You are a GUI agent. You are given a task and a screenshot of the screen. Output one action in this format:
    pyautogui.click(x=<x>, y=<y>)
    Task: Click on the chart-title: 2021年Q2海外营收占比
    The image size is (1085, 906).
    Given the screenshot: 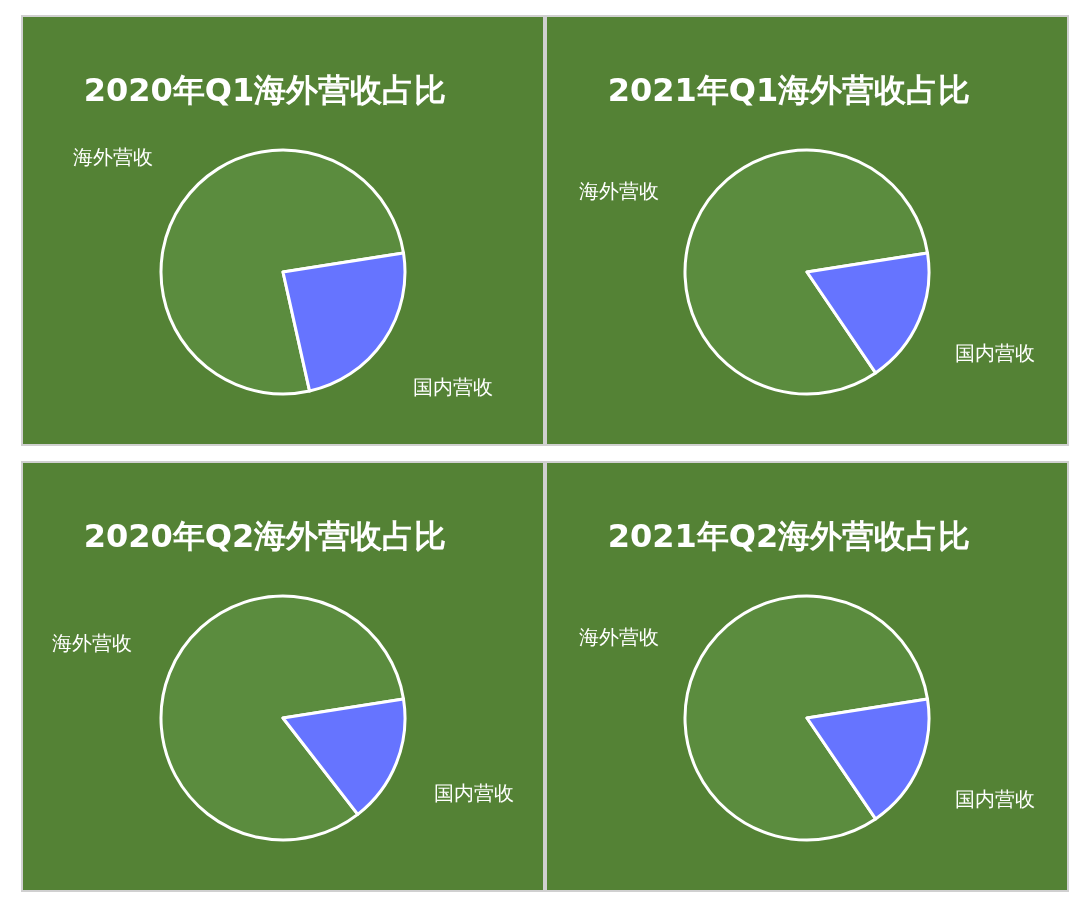 What is the action you would take?
    pyautogui.click(x=789, y=536)
    